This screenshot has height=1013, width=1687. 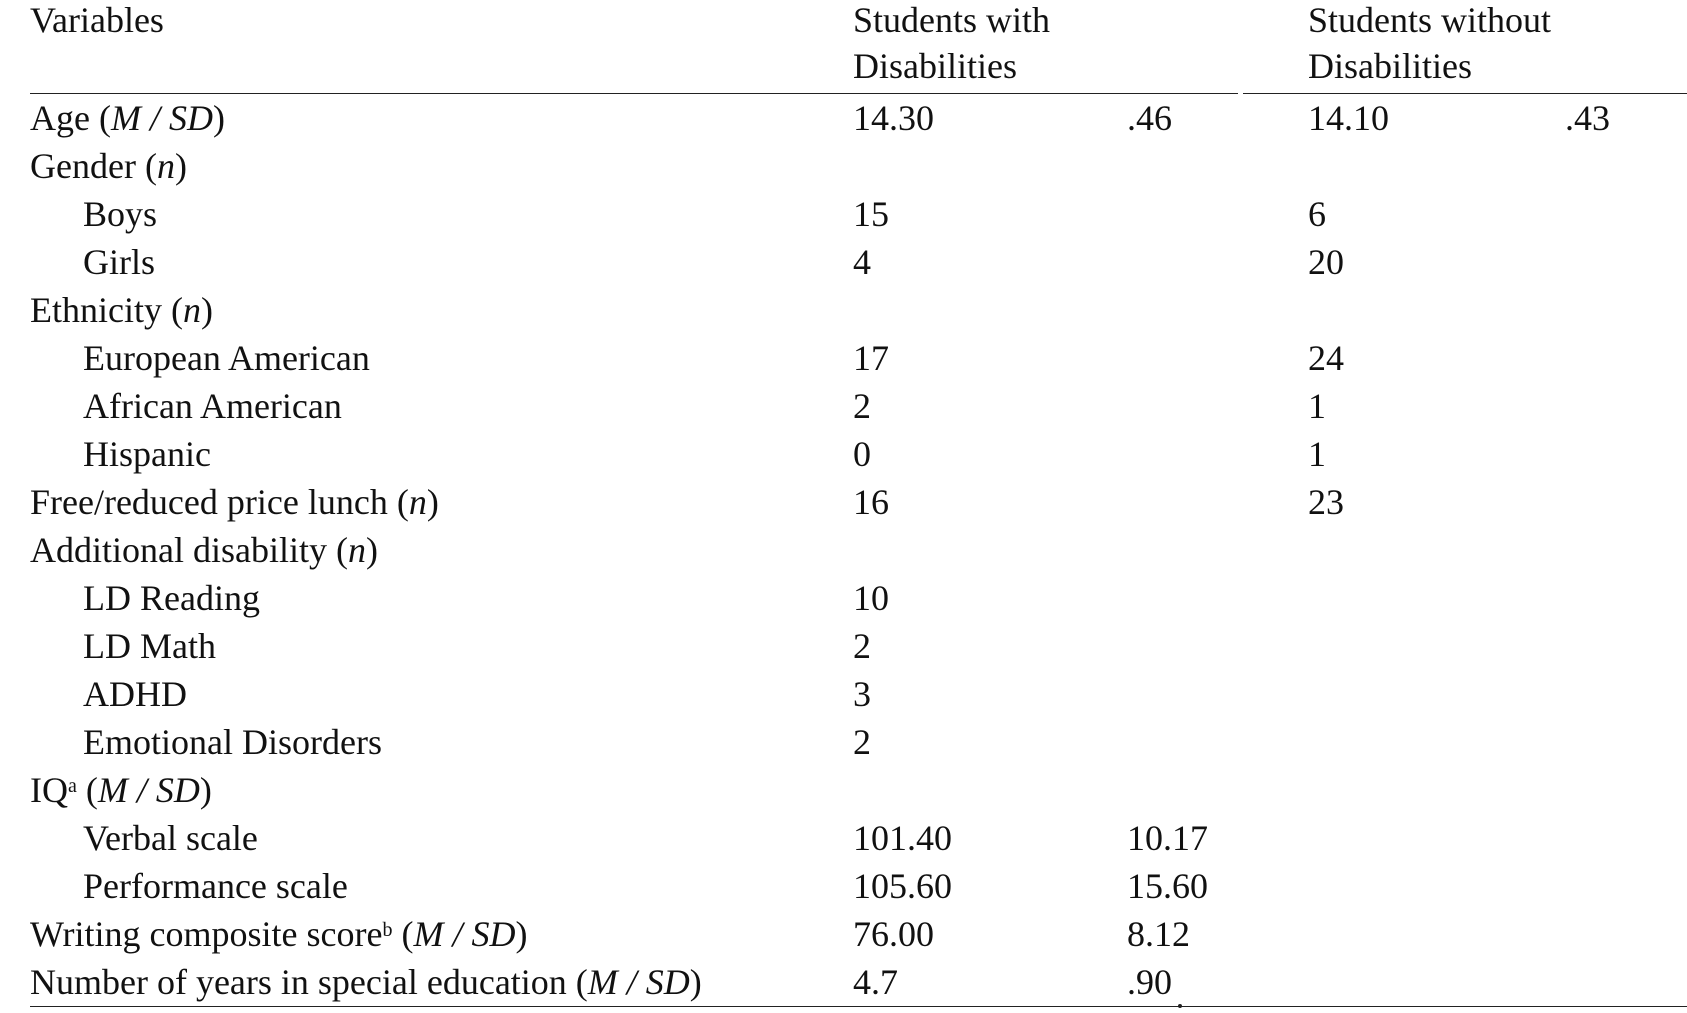 I want to click on row-label-text: Hispanic, so click(x=147, y=454).